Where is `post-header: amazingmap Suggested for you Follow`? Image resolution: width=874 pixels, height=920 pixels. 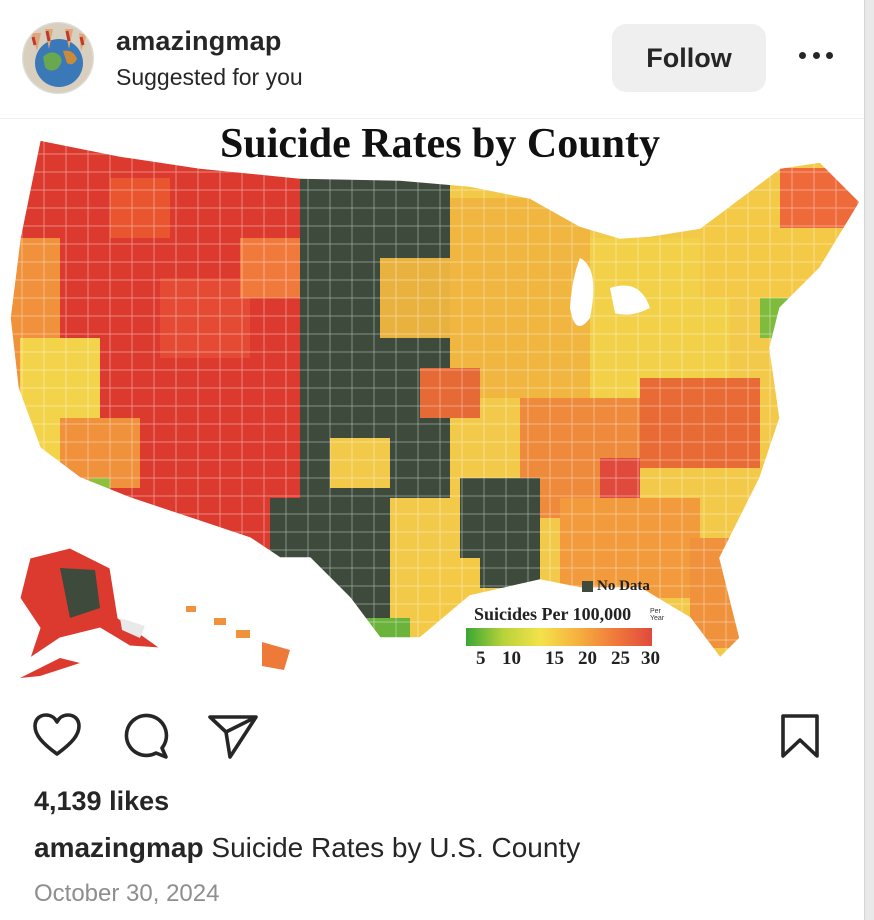 post-header: amazingmap Suggested for you Follow is located at coordinates (432, 59).